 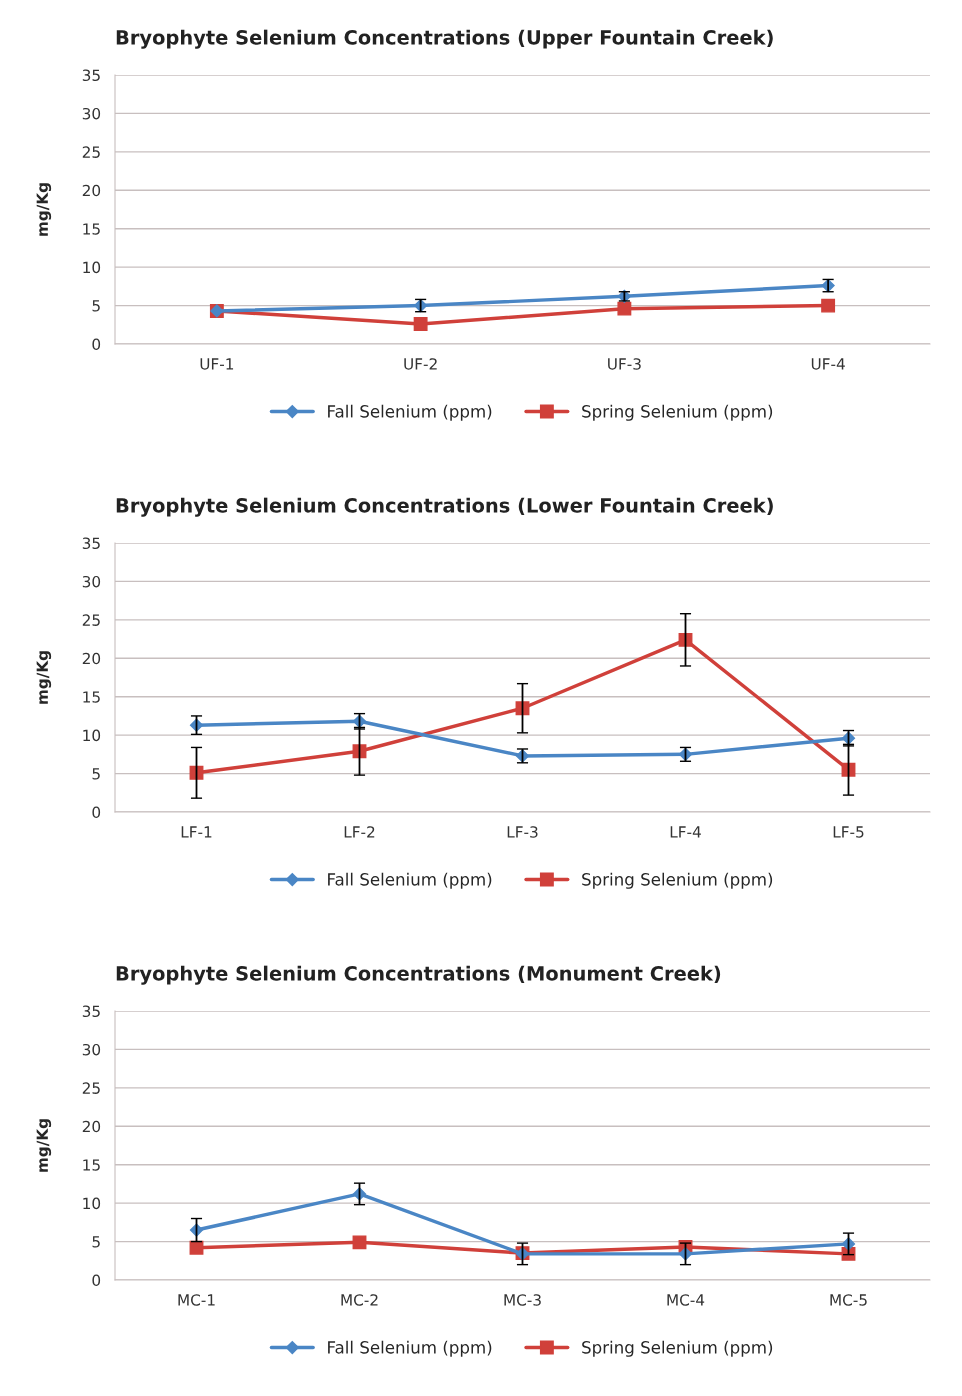 I want to click on x-tick-label: LF-2, so click(x=359, y=832).